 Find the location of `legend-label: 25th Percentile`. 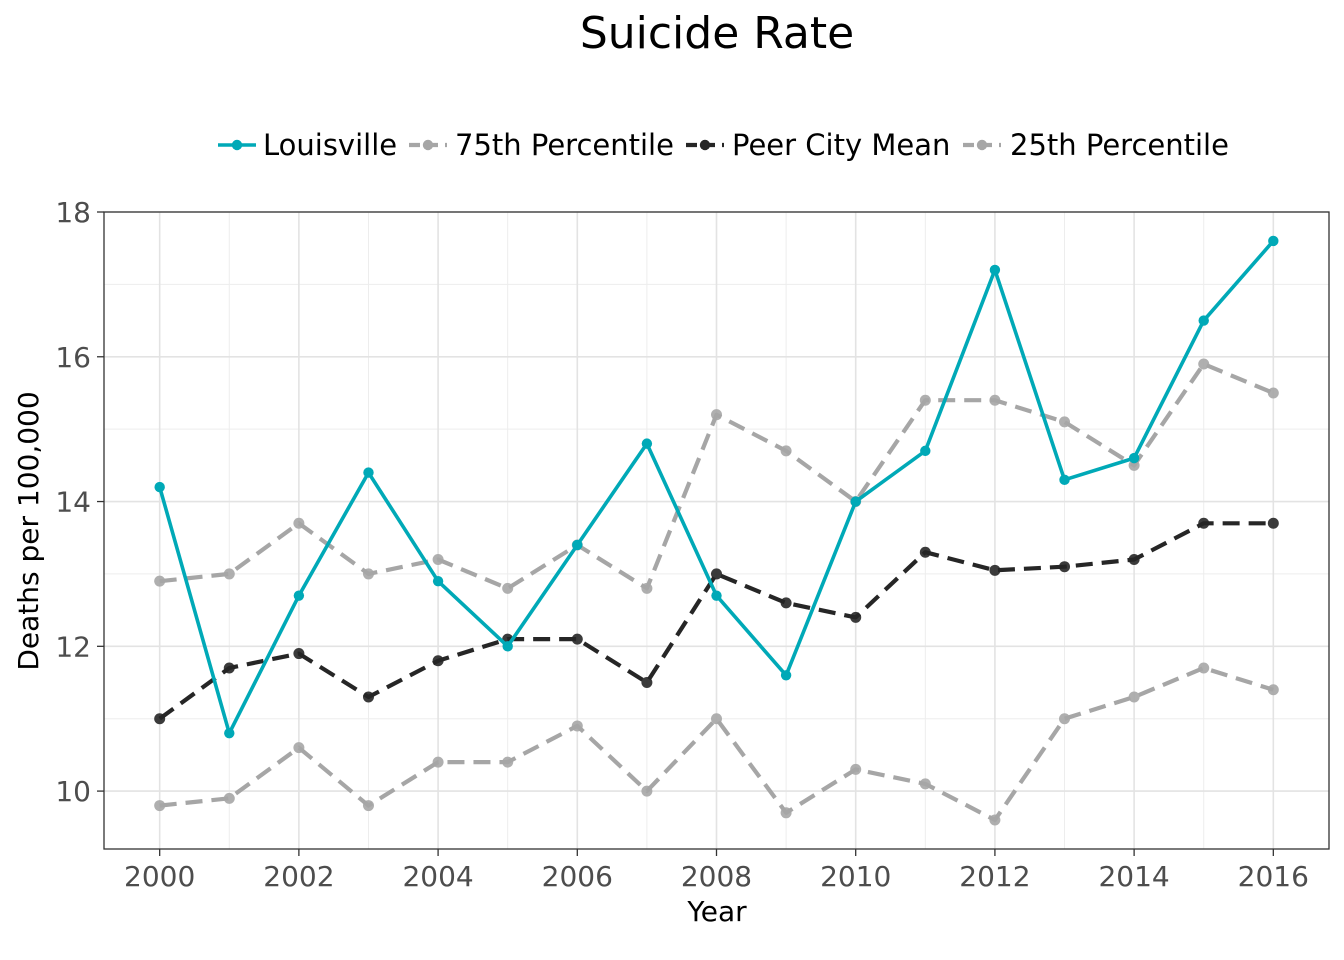

legend-label: 25th Percentile is located at coordinates (1119, 145).